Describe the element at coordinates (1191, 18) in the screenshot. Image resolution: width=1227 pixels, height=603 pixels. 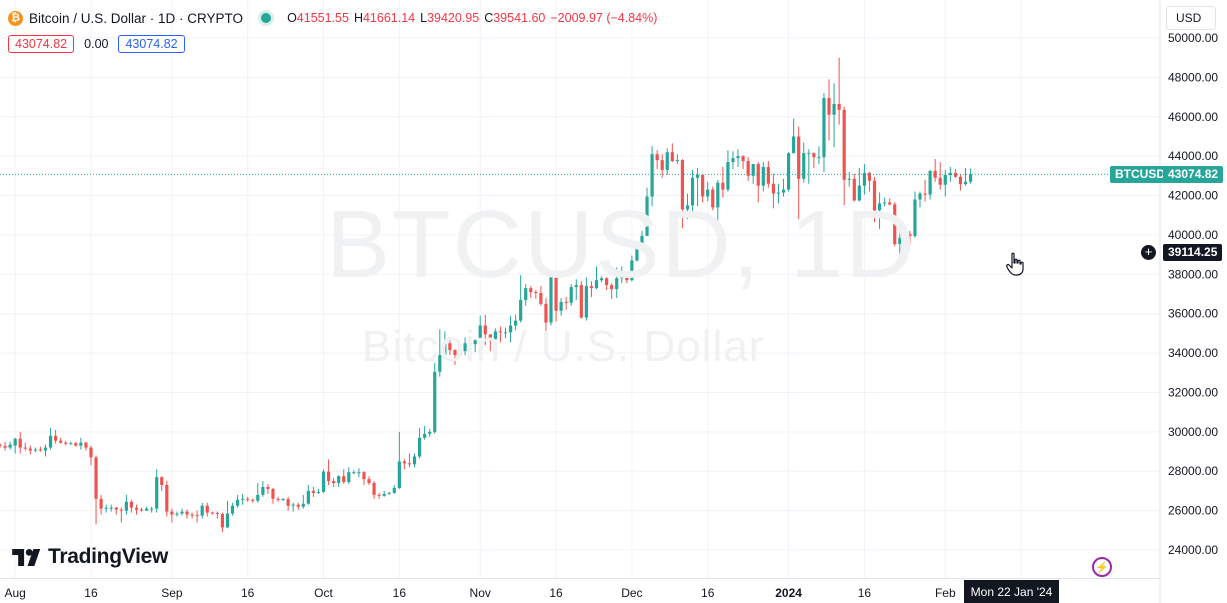
I see `currency-selector: USD` at that location.